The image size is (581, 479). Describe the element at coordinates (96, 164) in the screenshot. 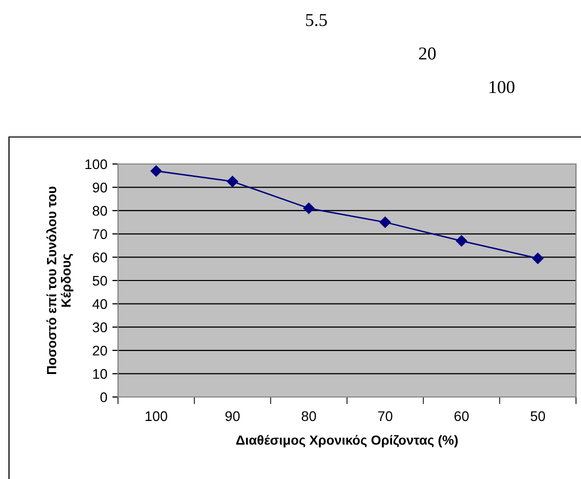

I see `y-tick-label: 100` at that location.